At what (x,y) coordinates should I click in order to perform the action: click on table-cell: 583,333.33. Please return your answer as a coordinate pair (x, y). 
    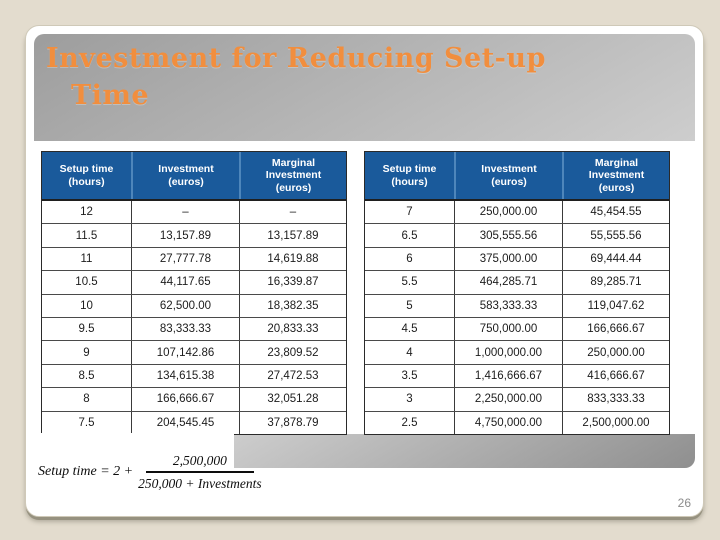
    Looking at the image, I should click on (508, 306).